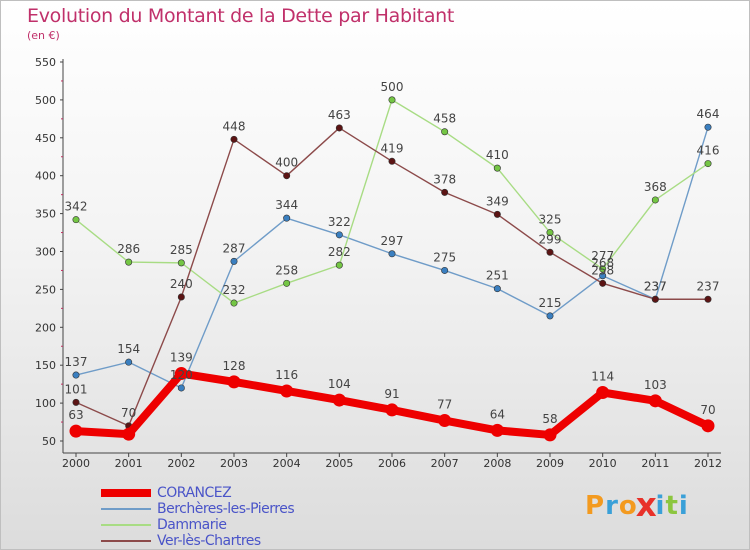 The image size is (750, 550). I want to click on data-label: 101, so click(76, 389).